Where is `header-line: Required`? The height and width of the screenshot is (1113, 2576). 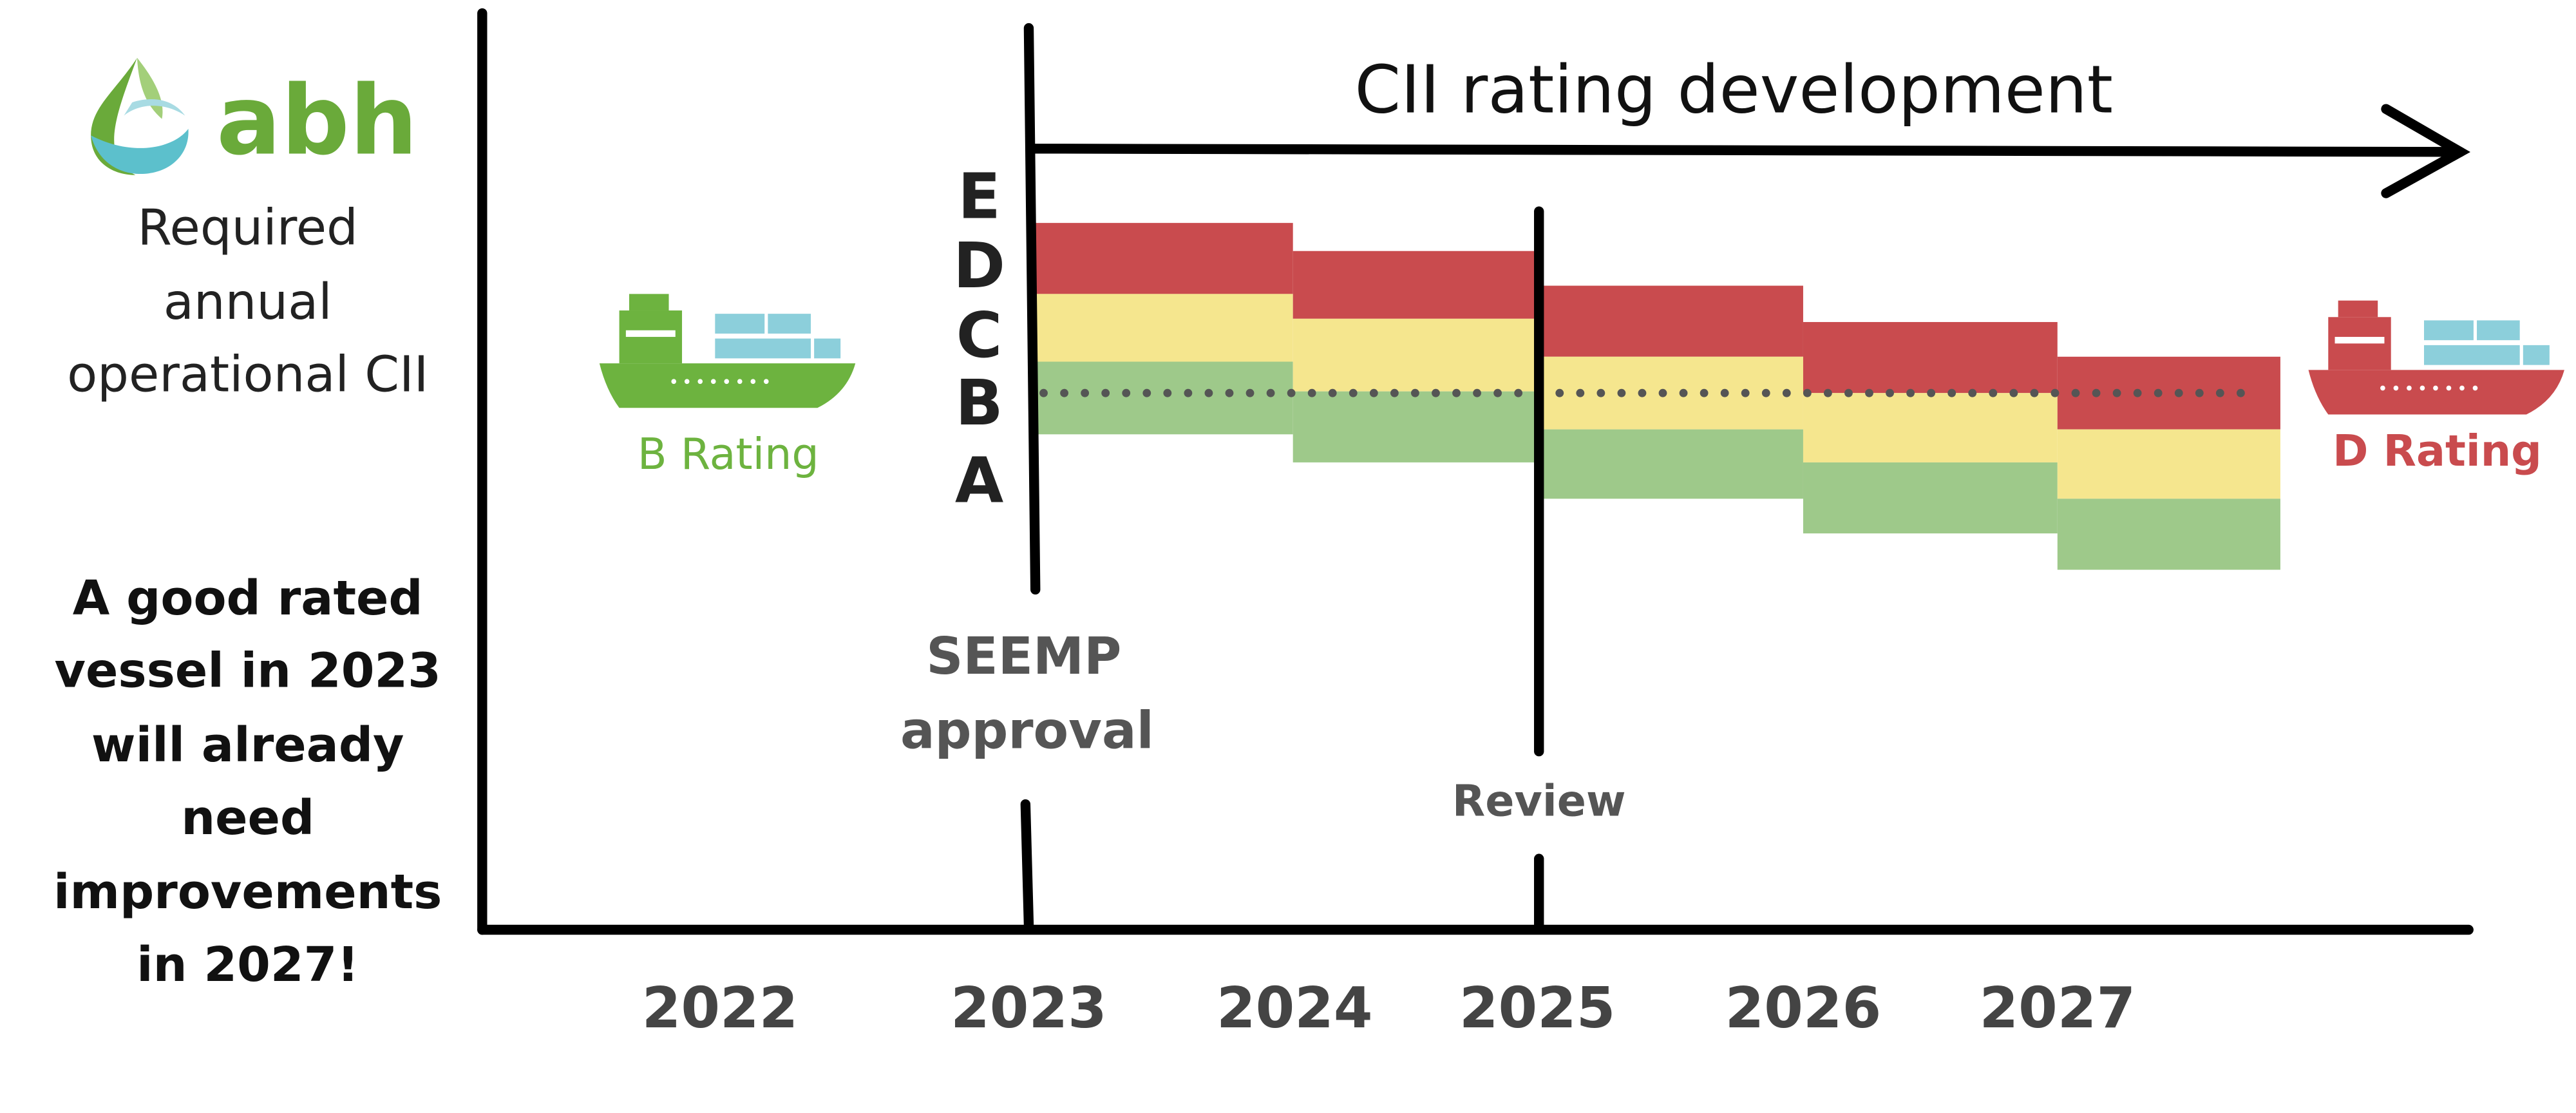
header-line: Required is located at coordinates (248, 227).